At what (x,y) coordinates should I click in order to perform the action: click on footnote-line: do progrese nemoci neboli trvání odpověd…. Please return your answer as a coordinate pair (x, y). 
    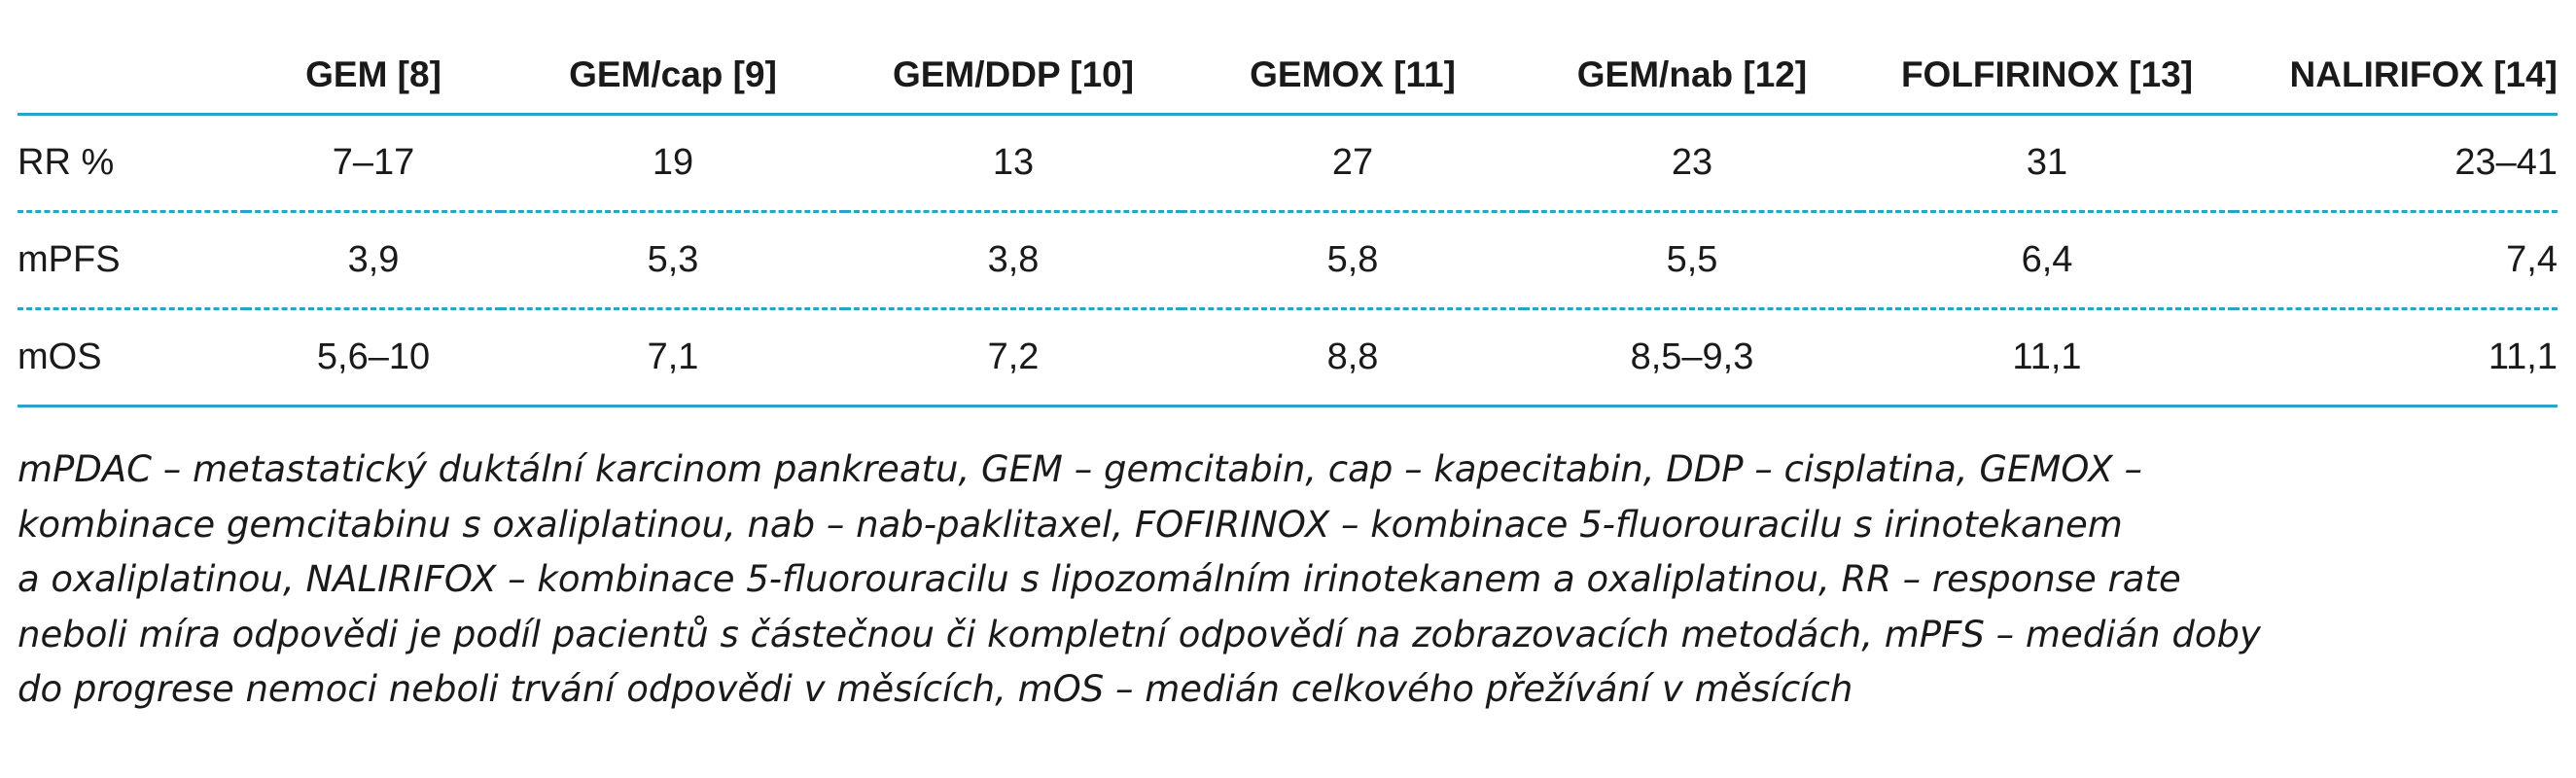
    Looking at the image, I should click on (936, 689).